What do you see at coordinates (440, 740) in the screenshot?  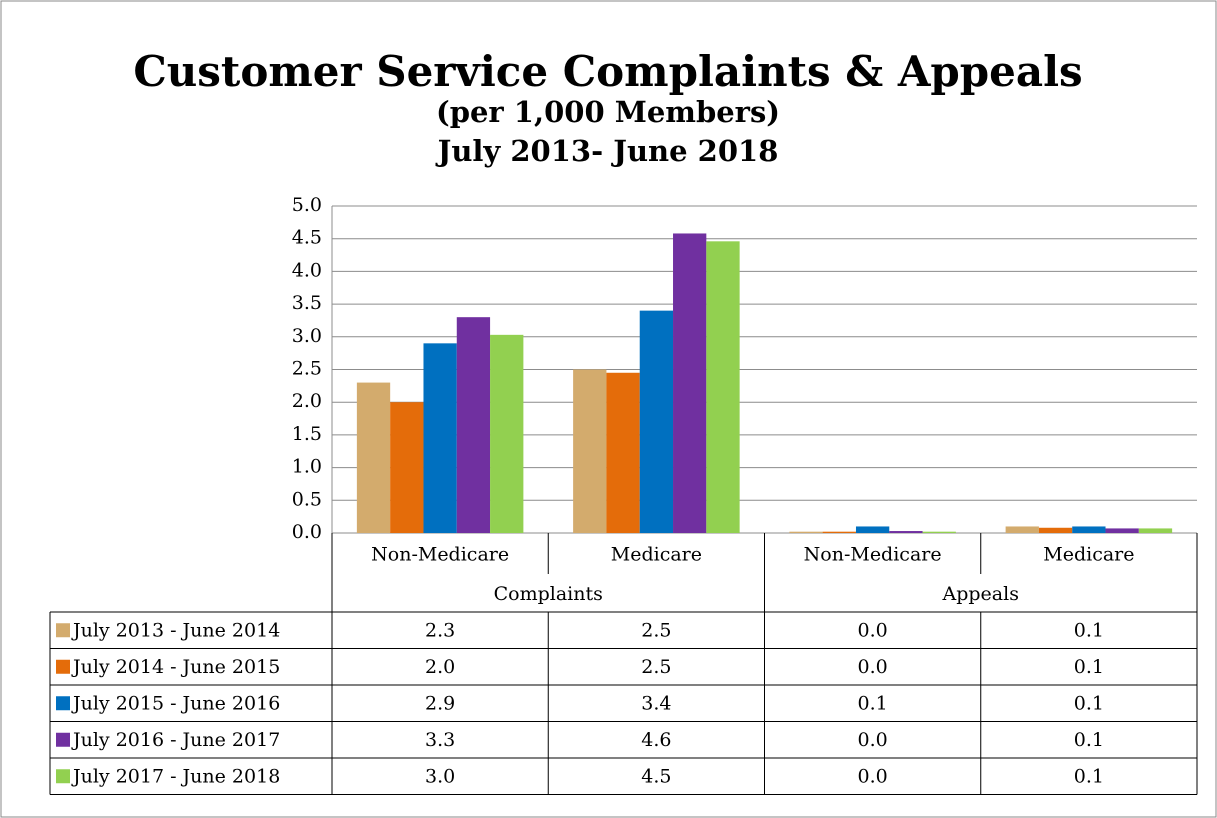 I see `table-value: 3.3` at bounding box center [440, 740].